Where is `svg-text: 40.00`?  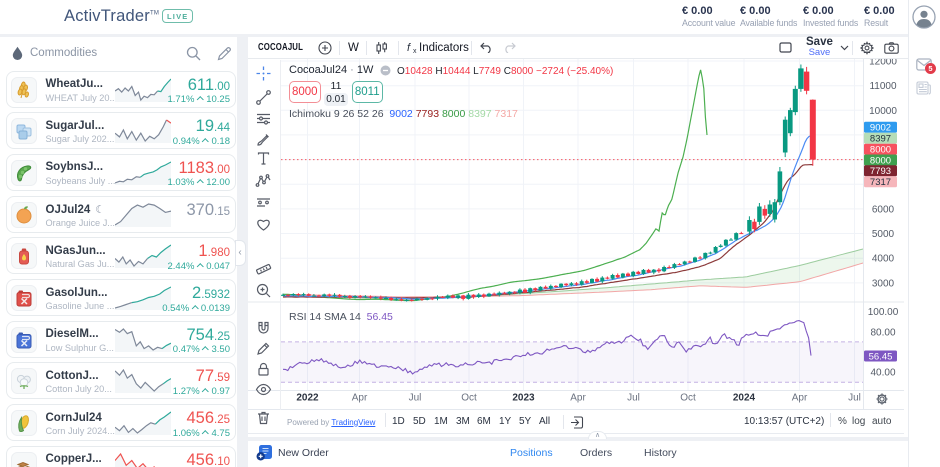
svg-text: 40.00 is located at coordinates (882, 373).